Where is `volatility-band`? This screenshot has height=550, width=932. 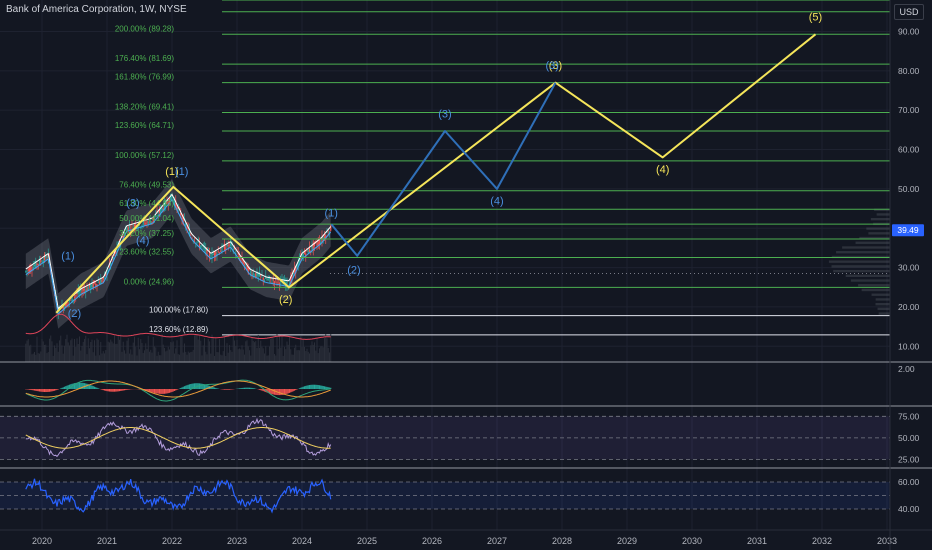
volatility-band is located at coordinates (178, 254).